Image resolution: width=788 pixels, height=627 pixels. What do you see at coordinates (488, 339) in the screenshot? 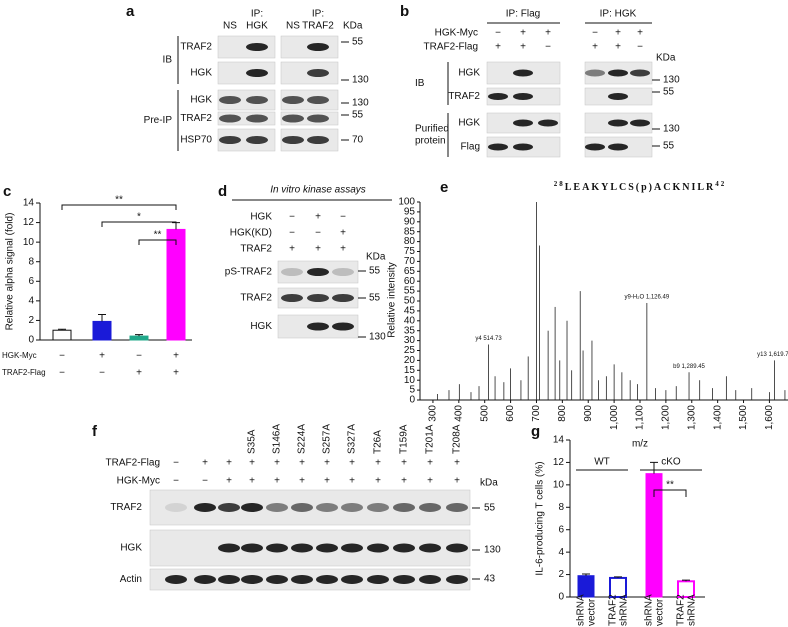
I see `peak-annotation: y4 514.73` at bounding box center [488, 339].